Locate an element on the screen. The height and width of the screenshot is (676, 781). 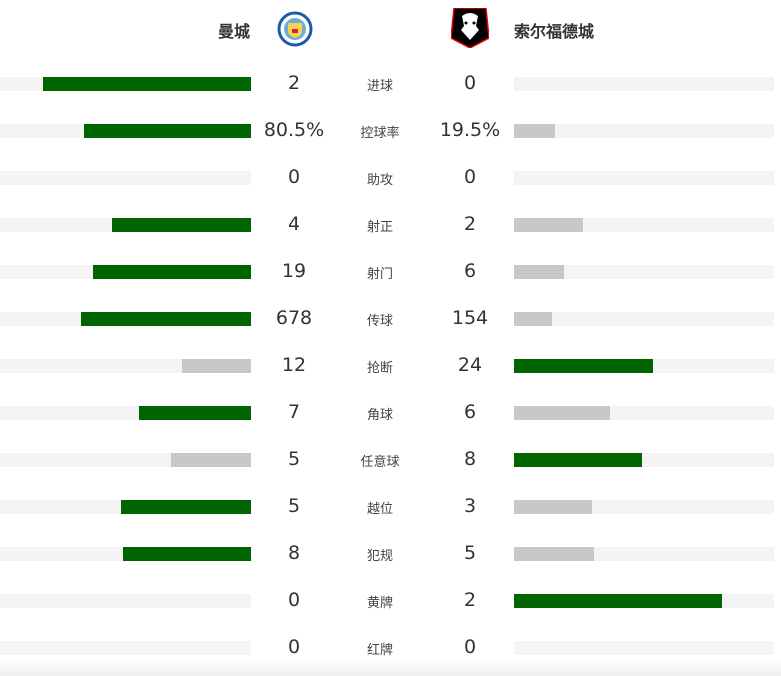
stat-row: 8 犯规 5 is located at coordinates (390, 553).